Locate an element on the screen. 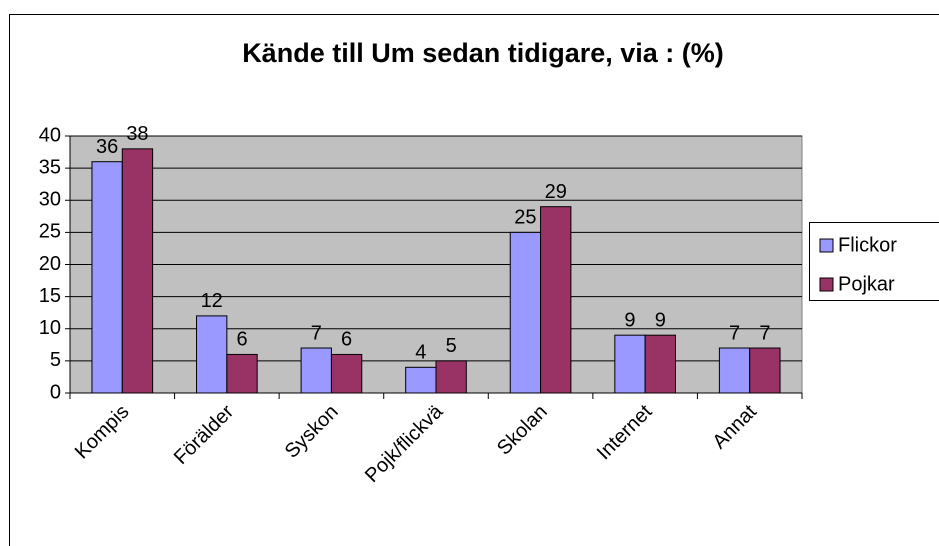 This screenshot has width=939, height=546. y-tick-label: 15 is located at coordinates (50, 296).